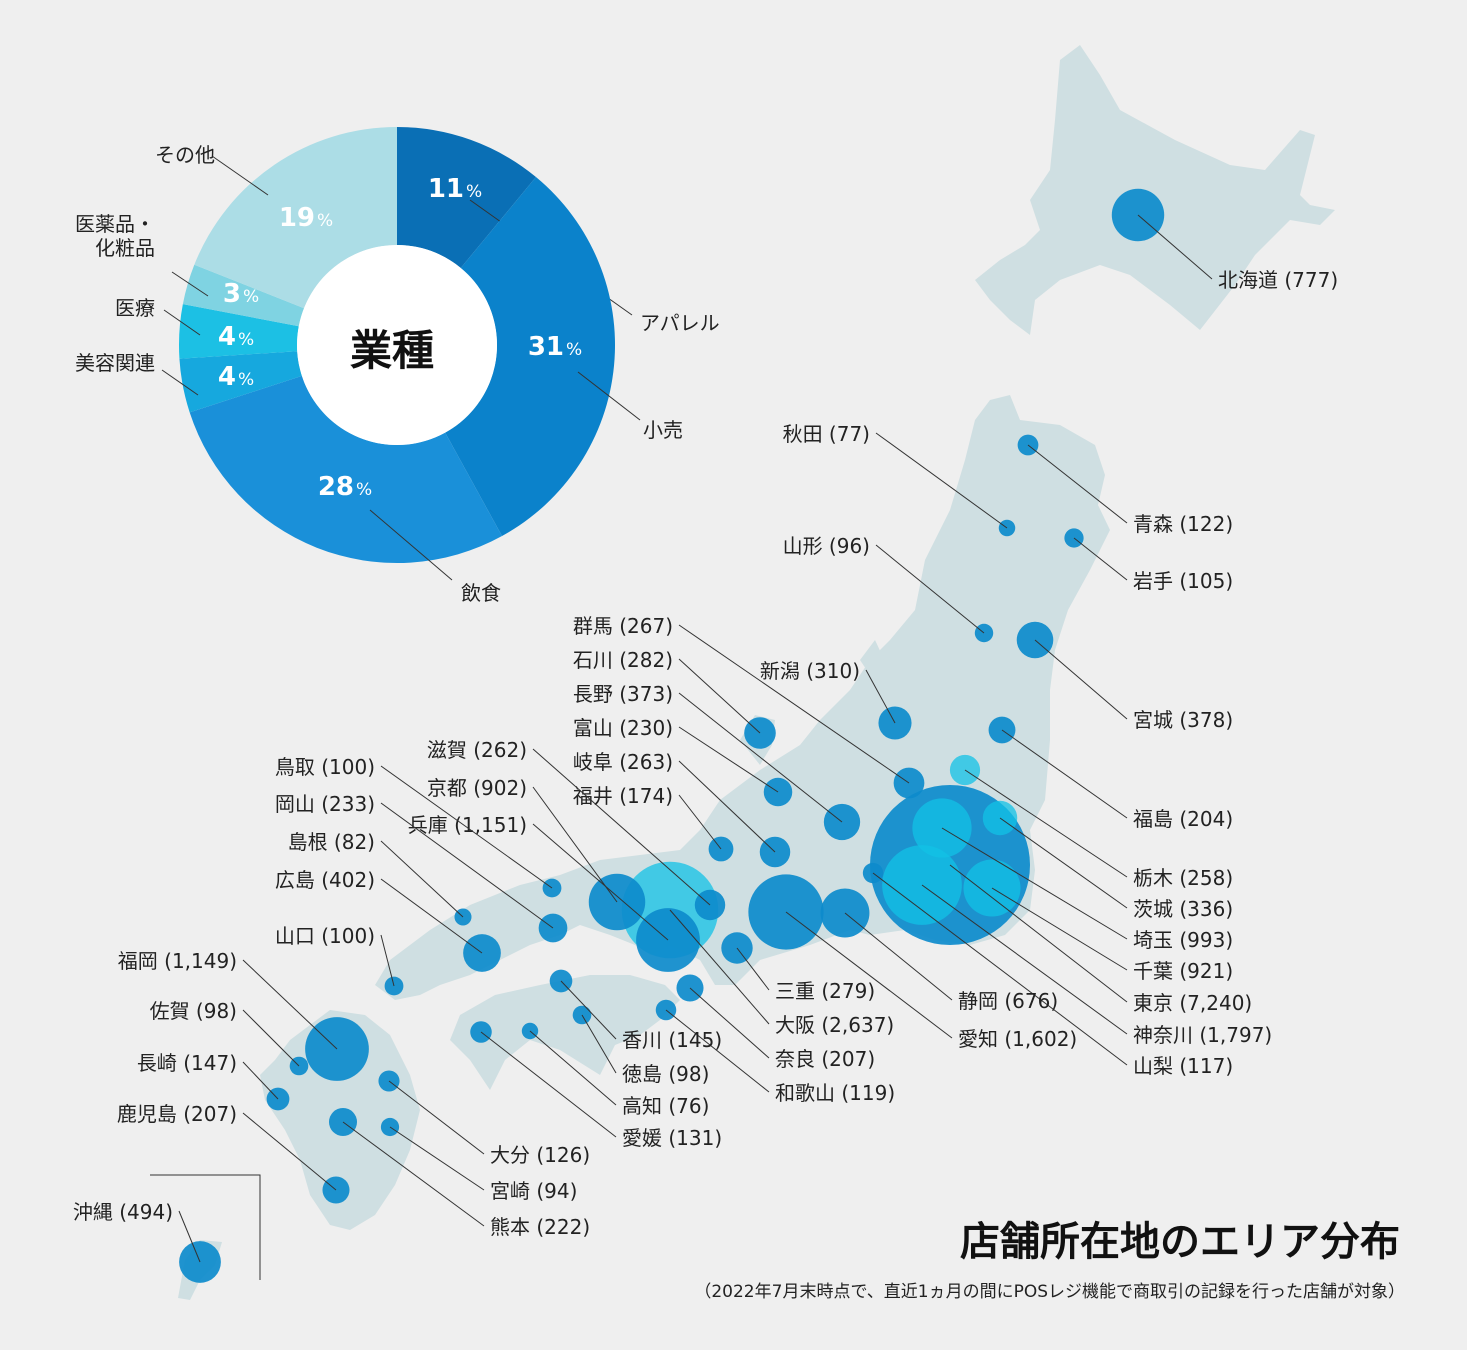 The height and width of the screenshot is (1350, 1467). What do you see at coordinates (623, 660) in the screenshot?
I see `bubble-label: 石川 (282)` at bounding box center [623, 660].